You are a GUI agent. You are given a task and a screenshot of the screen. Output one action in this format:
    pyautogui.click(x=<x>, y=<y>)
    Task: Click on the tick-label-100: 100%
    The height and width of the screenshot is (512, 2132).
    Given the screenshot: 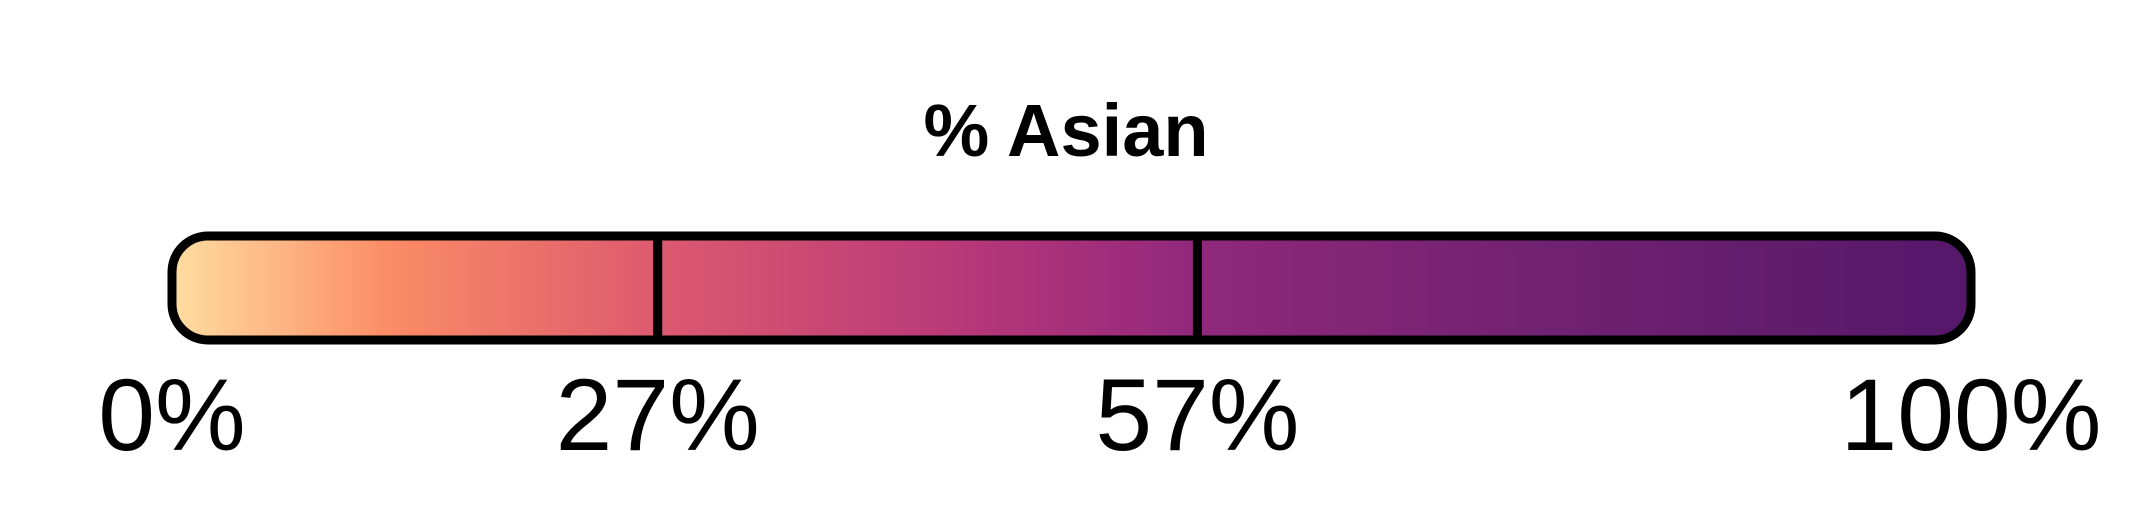 What is the action you would take?
    pyautogui.click(x=1971, y=415)
    